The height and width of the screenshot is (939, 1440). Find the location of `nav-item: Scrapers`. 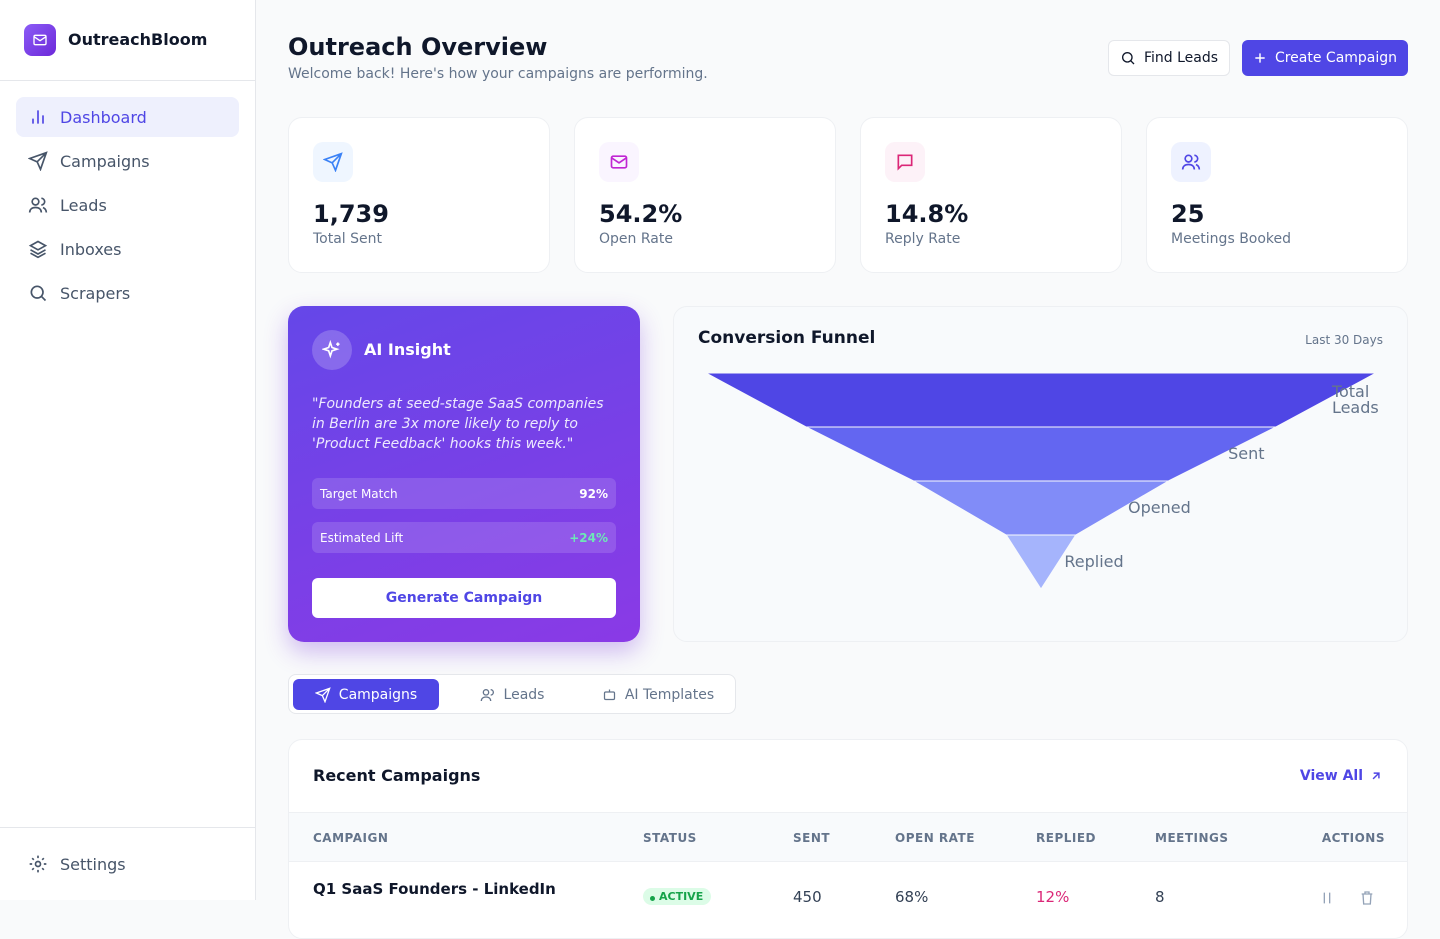

nav-item: Scrapers is located at coordinates (127, 293).